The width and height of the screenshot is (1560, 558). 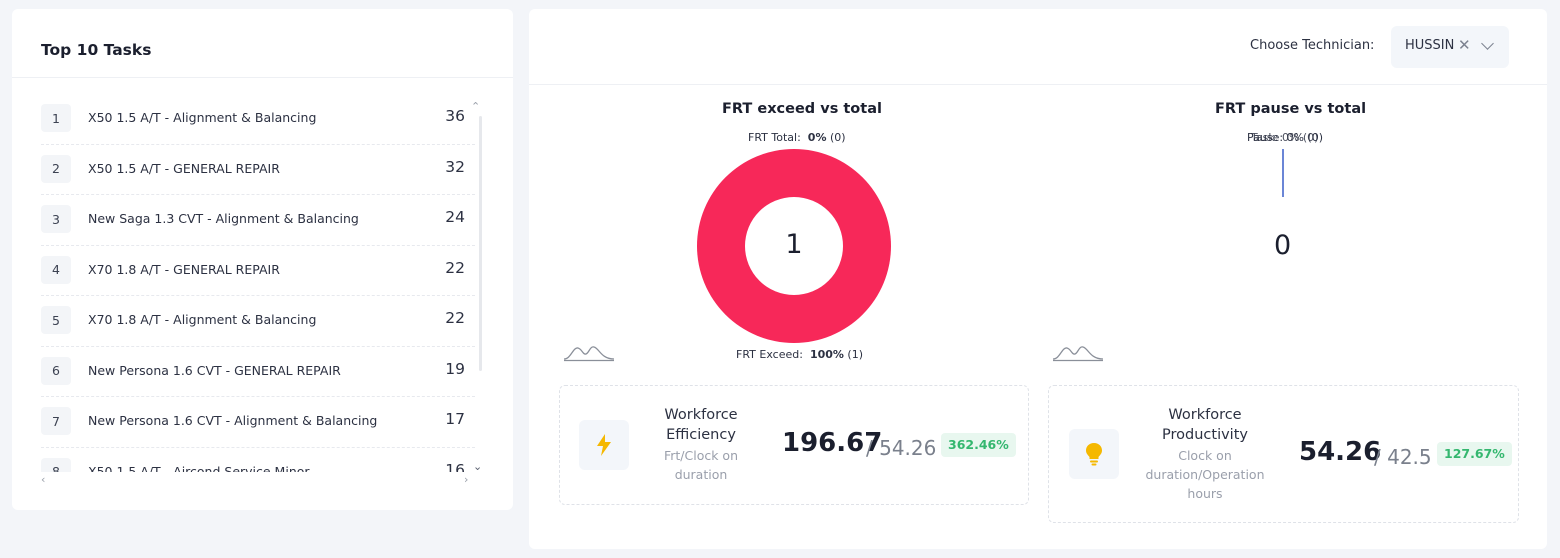 I want to click on productivity-sub-line2: duration/Operation, so click(x=1205, y=474).